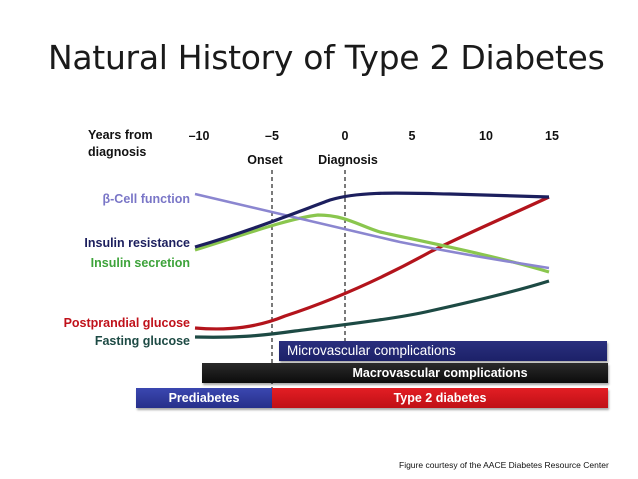  I want to click on insulin-secretion-curve, so click(372, 243).